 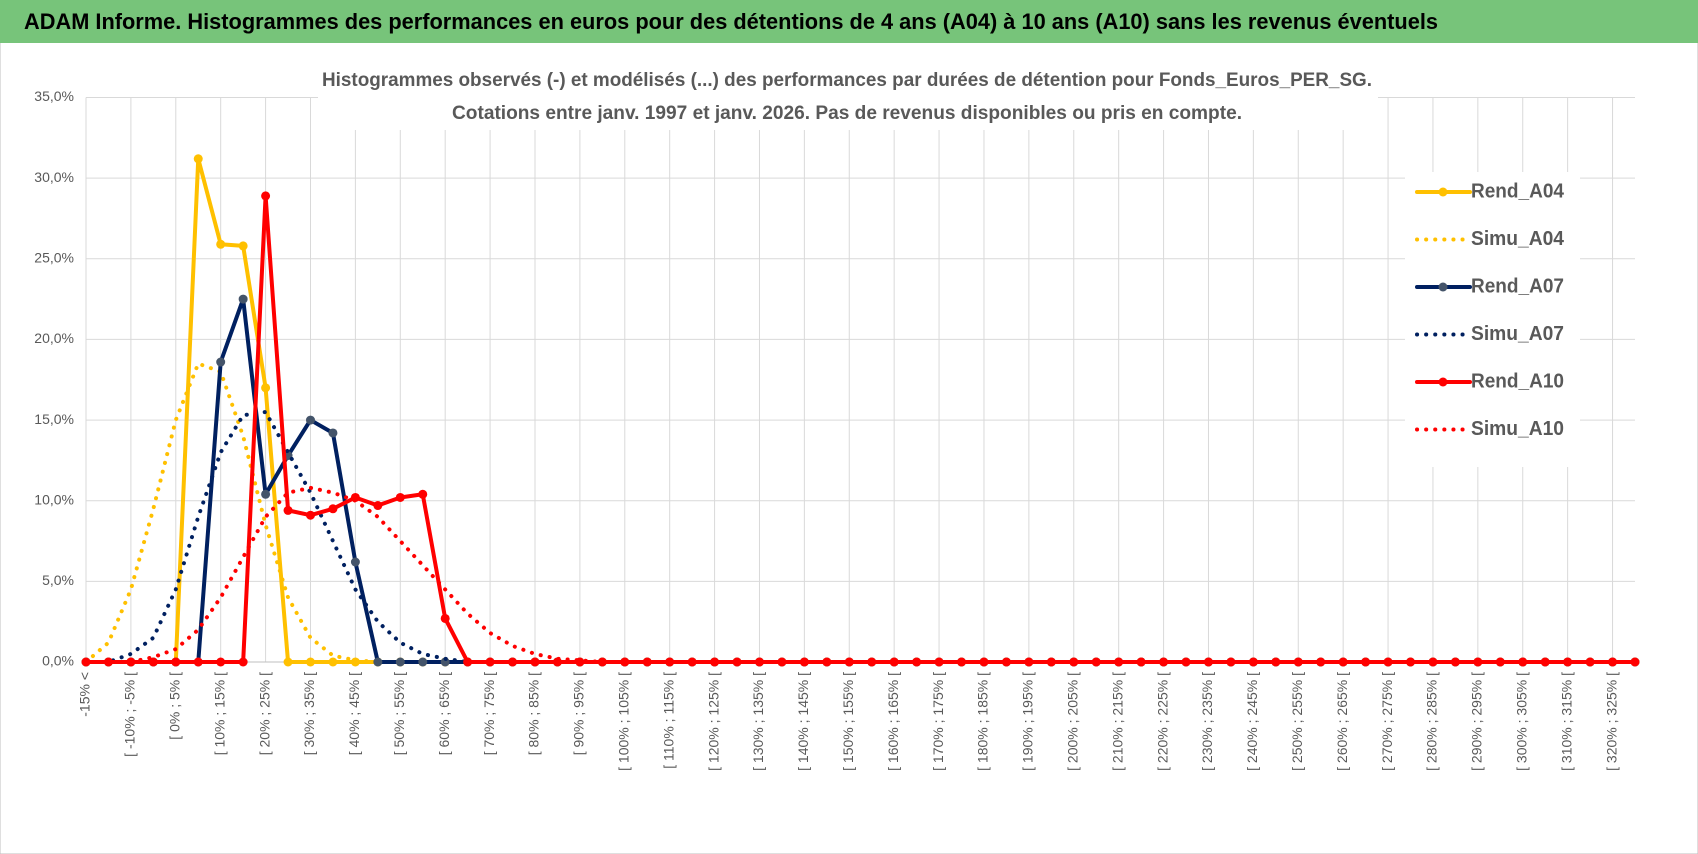 What do you see at coordinates (893, 721) in the screenshot?
I see `x-tick-label: [ 160% ; 165% [` at bounding box center [893, 721].